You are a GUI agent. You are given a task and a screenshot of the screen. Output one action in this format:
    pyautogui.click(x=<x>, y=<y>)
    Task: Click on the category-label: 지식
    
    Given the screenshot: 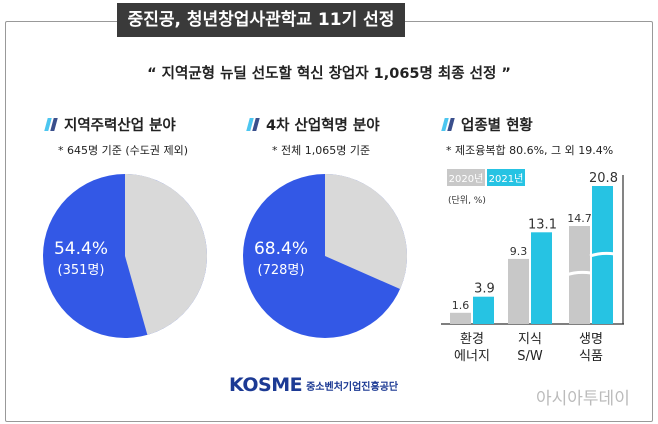 What is the action you would take?
    pyautogui.click(x=530, y=339)
    